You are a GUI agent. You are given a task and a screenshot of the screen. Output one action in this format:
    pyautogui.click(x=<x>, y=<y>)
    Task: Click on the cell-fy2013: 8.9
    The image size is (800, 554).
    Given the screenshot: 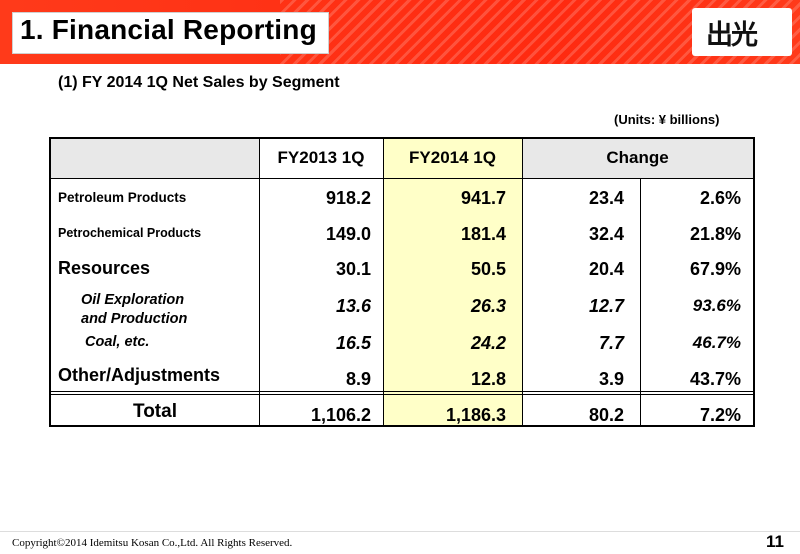 What is the action you would take?
    pyautogui.click(x=358, y=379)
    